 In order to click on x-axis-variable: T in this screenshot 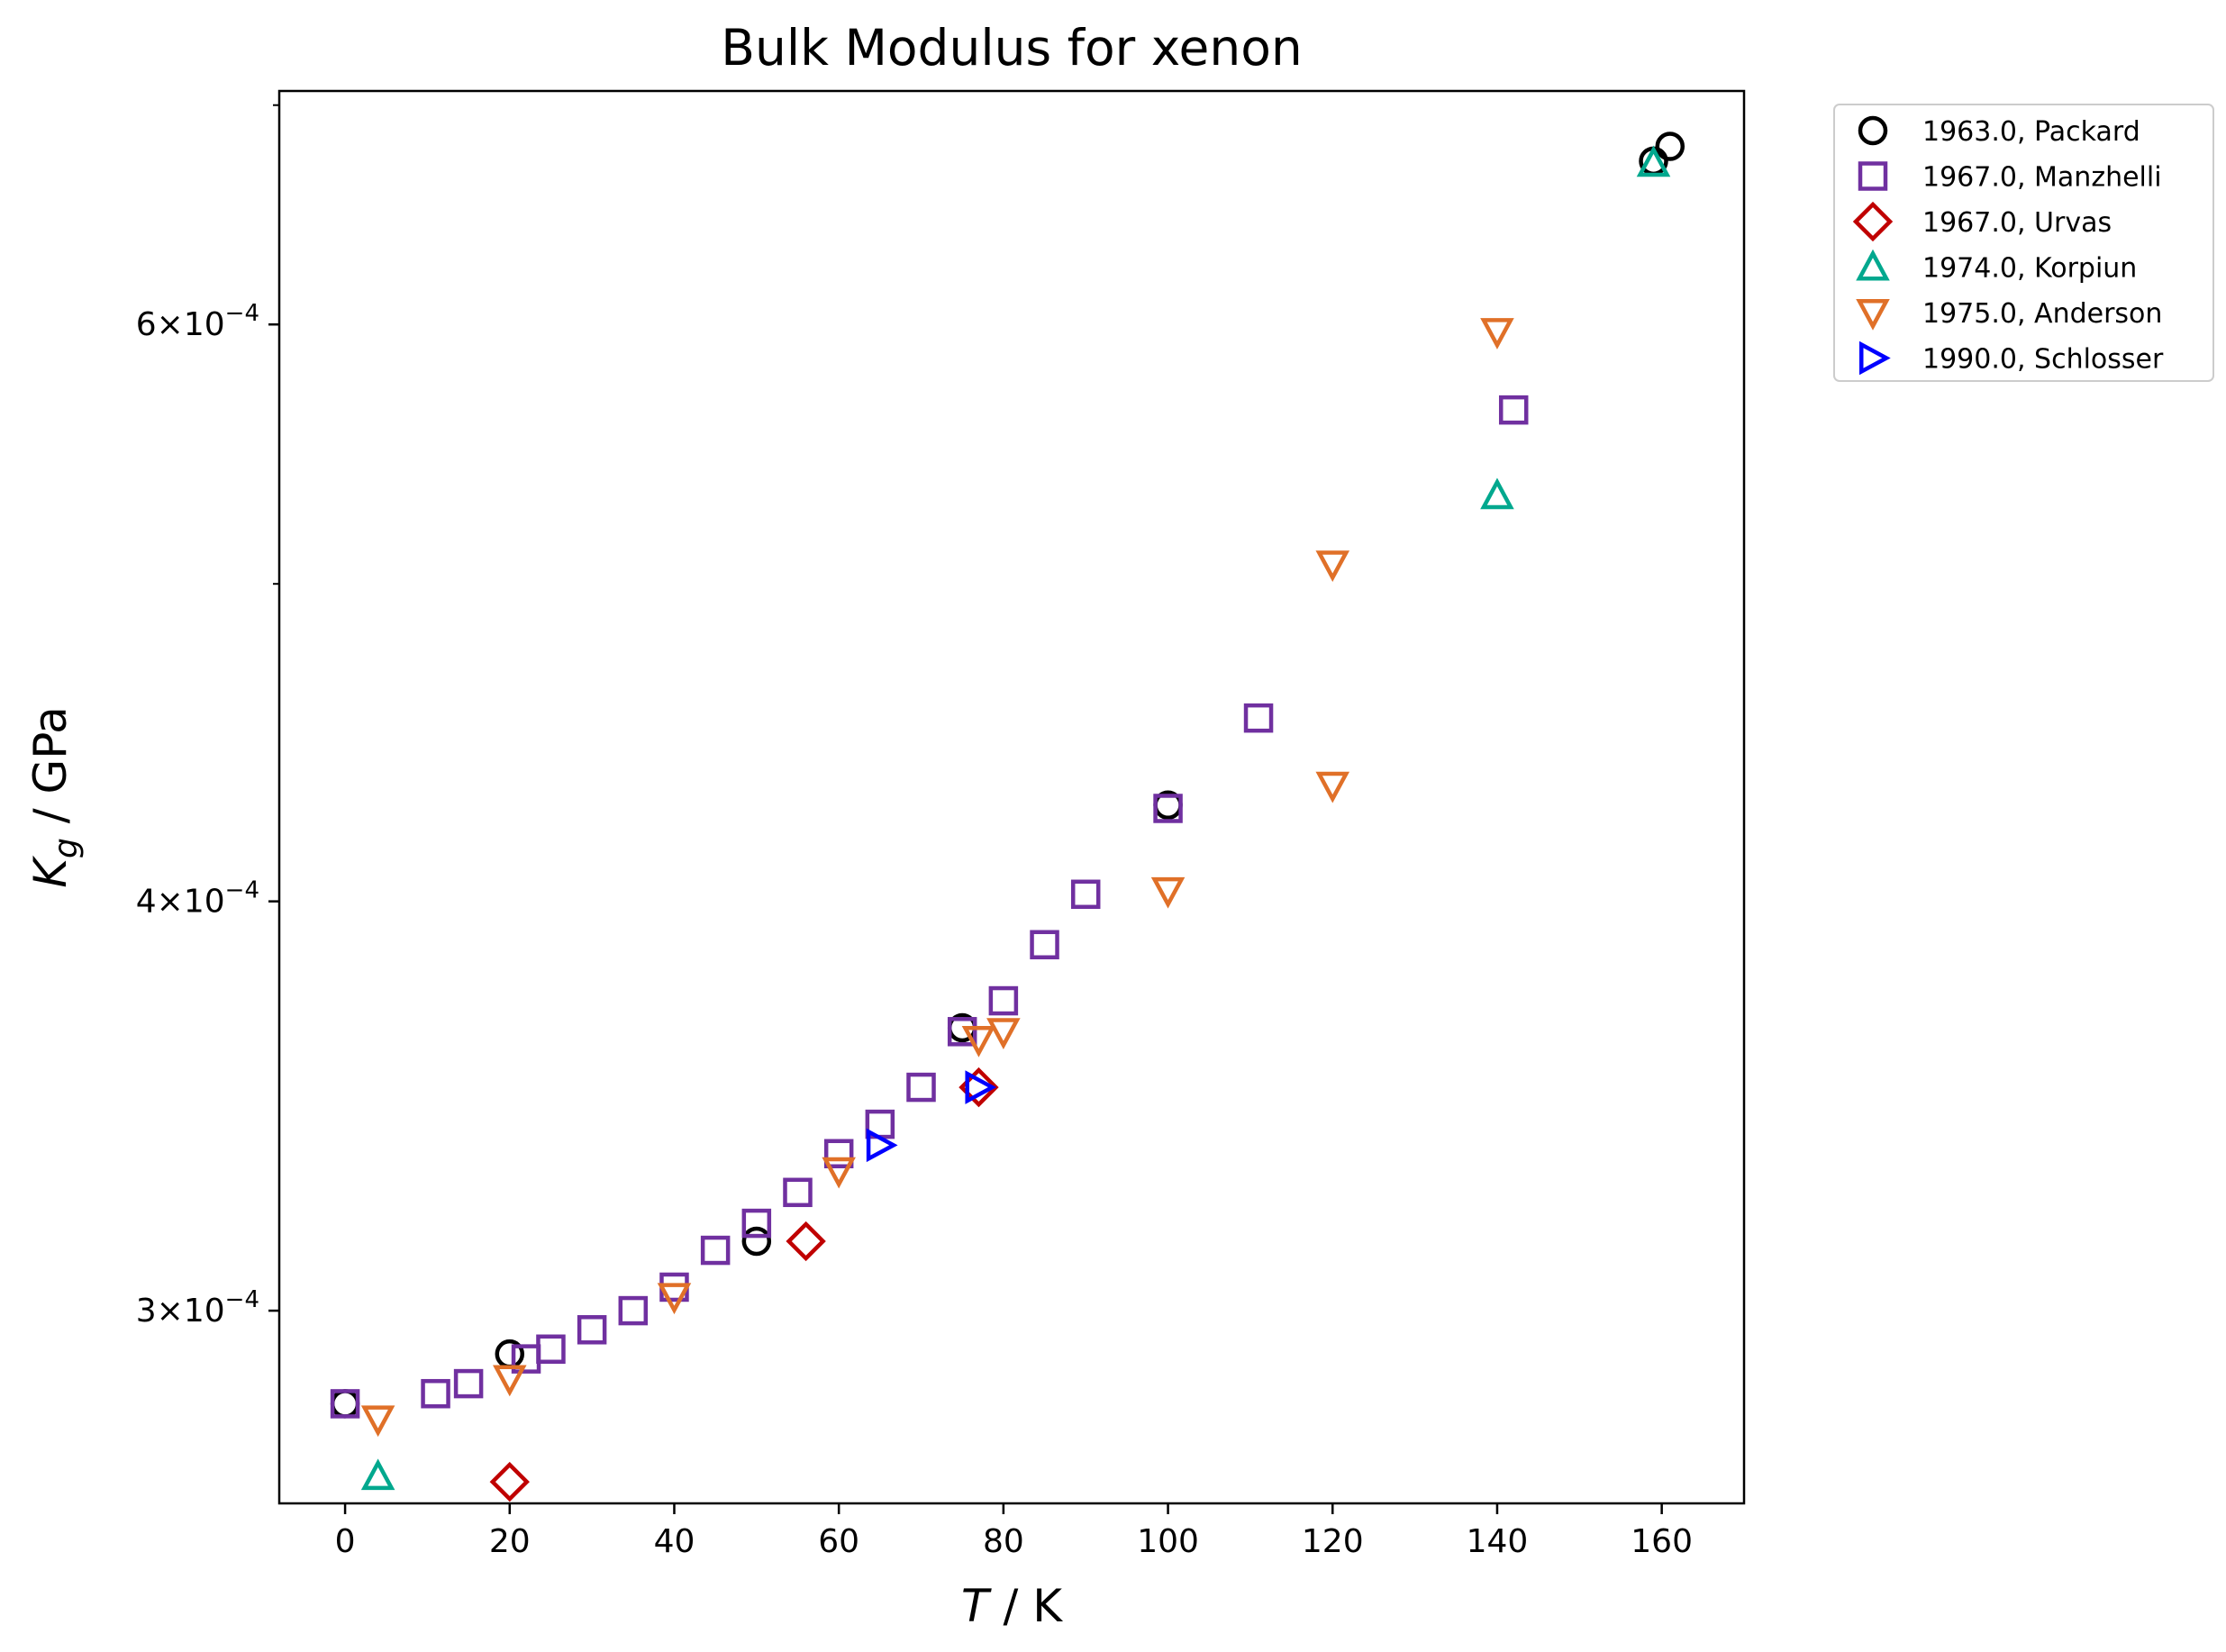, I will do `click(977, 1606)`.